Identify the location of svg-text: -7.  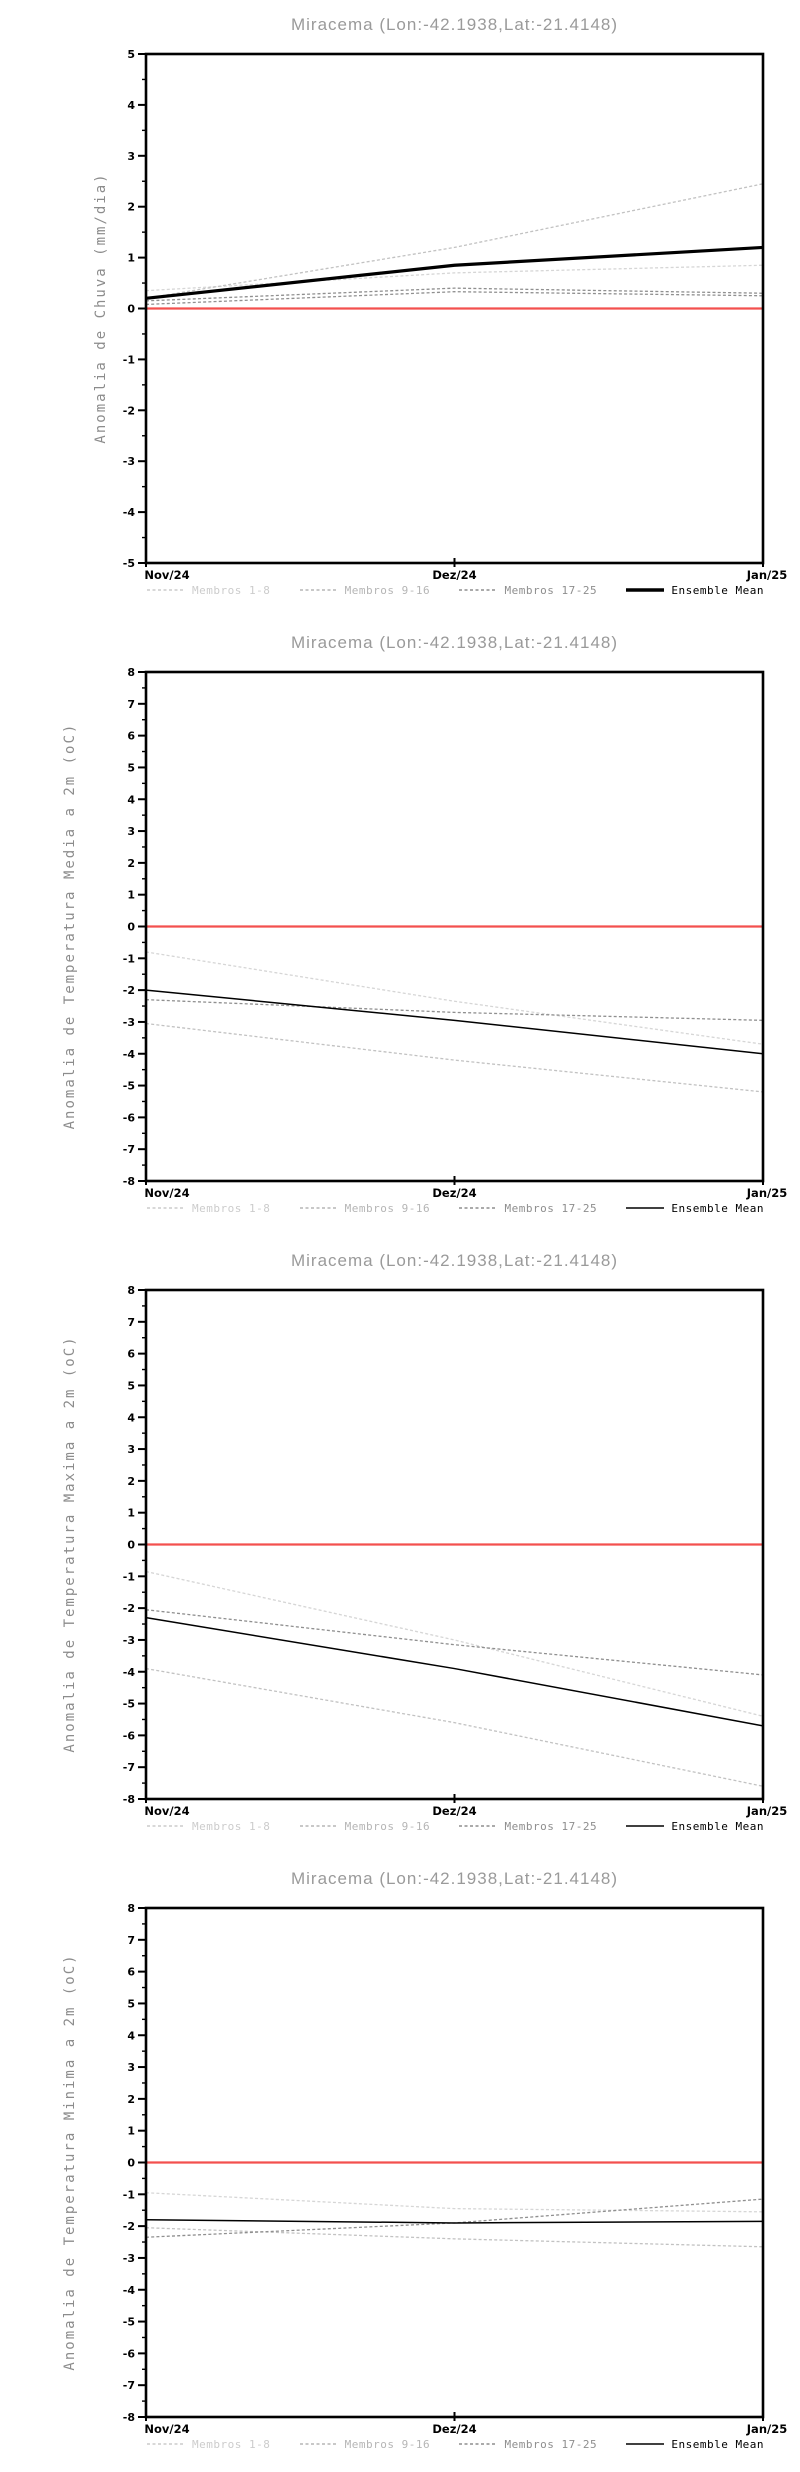
(129, 2385).